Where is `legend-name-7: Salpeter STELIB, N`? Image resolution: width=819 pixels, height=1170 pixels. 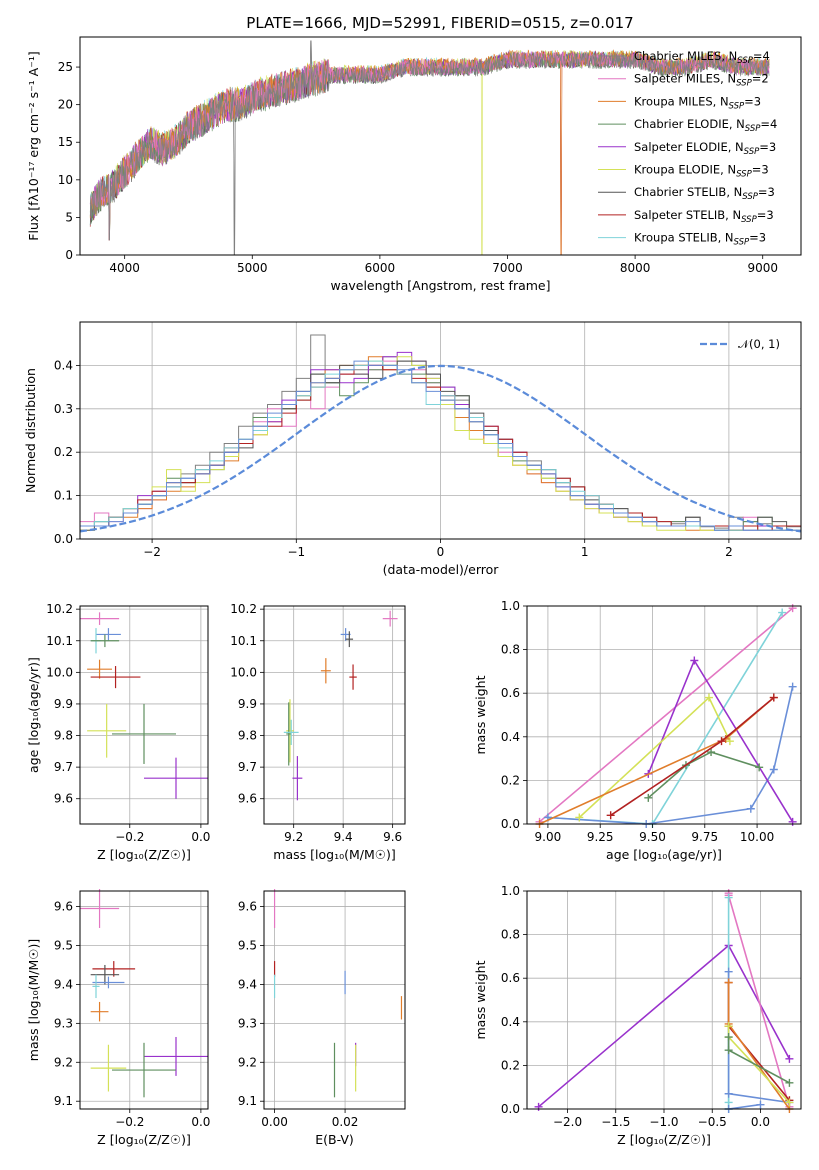 legend-name-7: Salpeter STELIB, N is located at coordinates (687, 215).